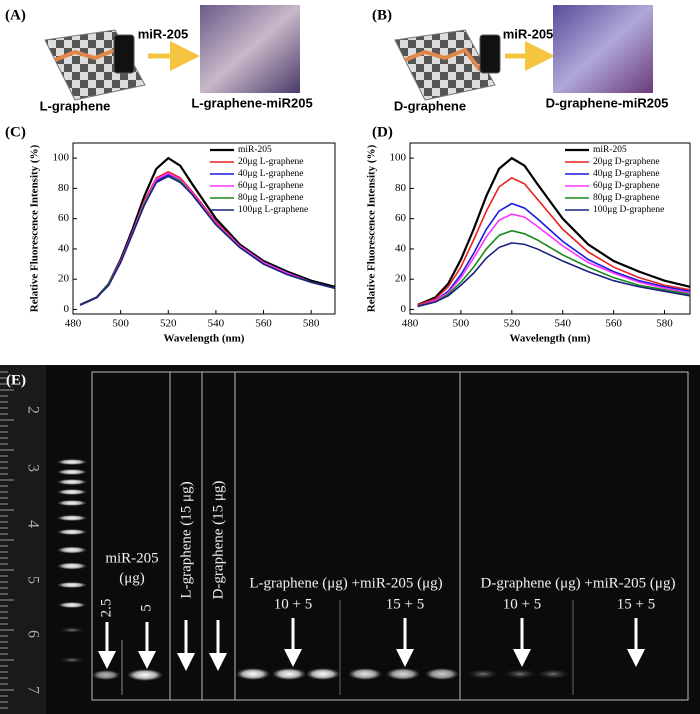 This screenshot has width=700, height=714. What do you see at coordinates (626, 174) in the screenshot?
I see `legend-label: 40μg D-graphene` at bounding box center [626, 174].